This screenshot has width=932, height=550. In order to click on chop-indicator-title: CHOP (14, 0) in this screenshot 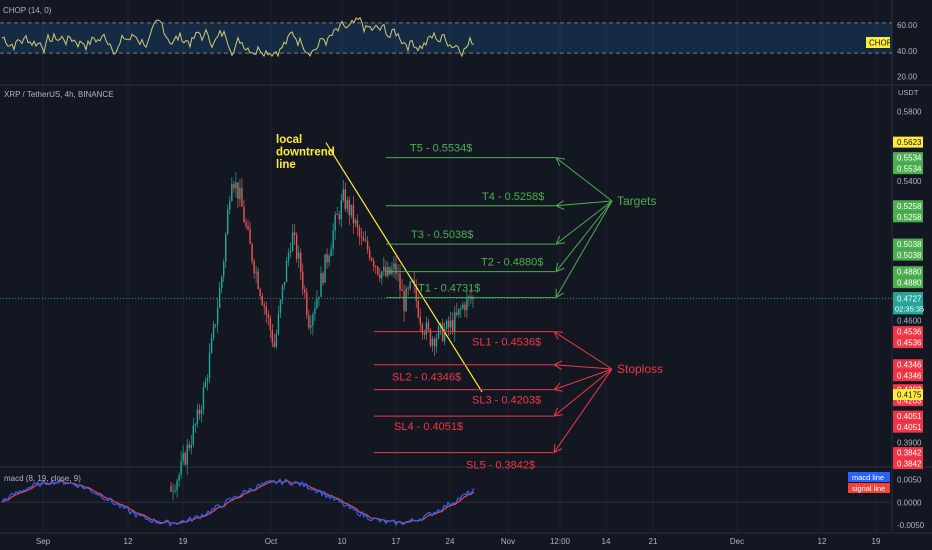, I will do `click(27, 10)`.